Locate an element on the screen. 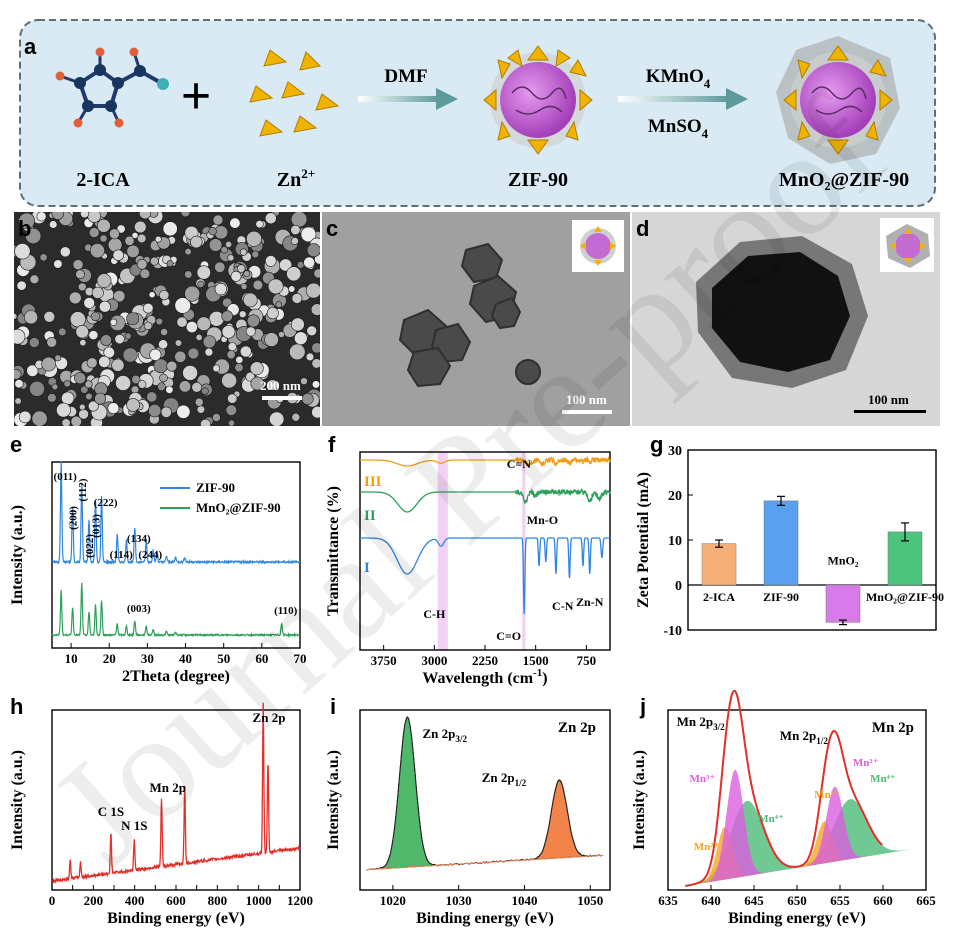  panel-label-g: g is located at coordinates (657, 444).